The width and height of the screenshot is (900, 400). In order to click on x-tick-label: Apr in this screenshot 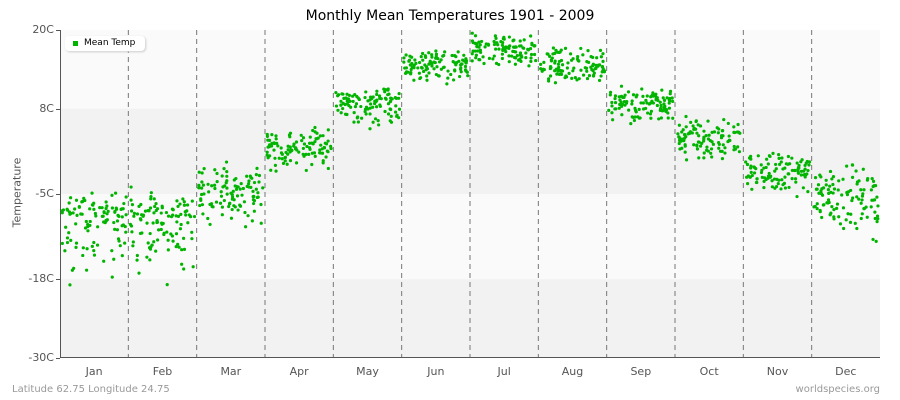, I will do `click(299, 371)`.